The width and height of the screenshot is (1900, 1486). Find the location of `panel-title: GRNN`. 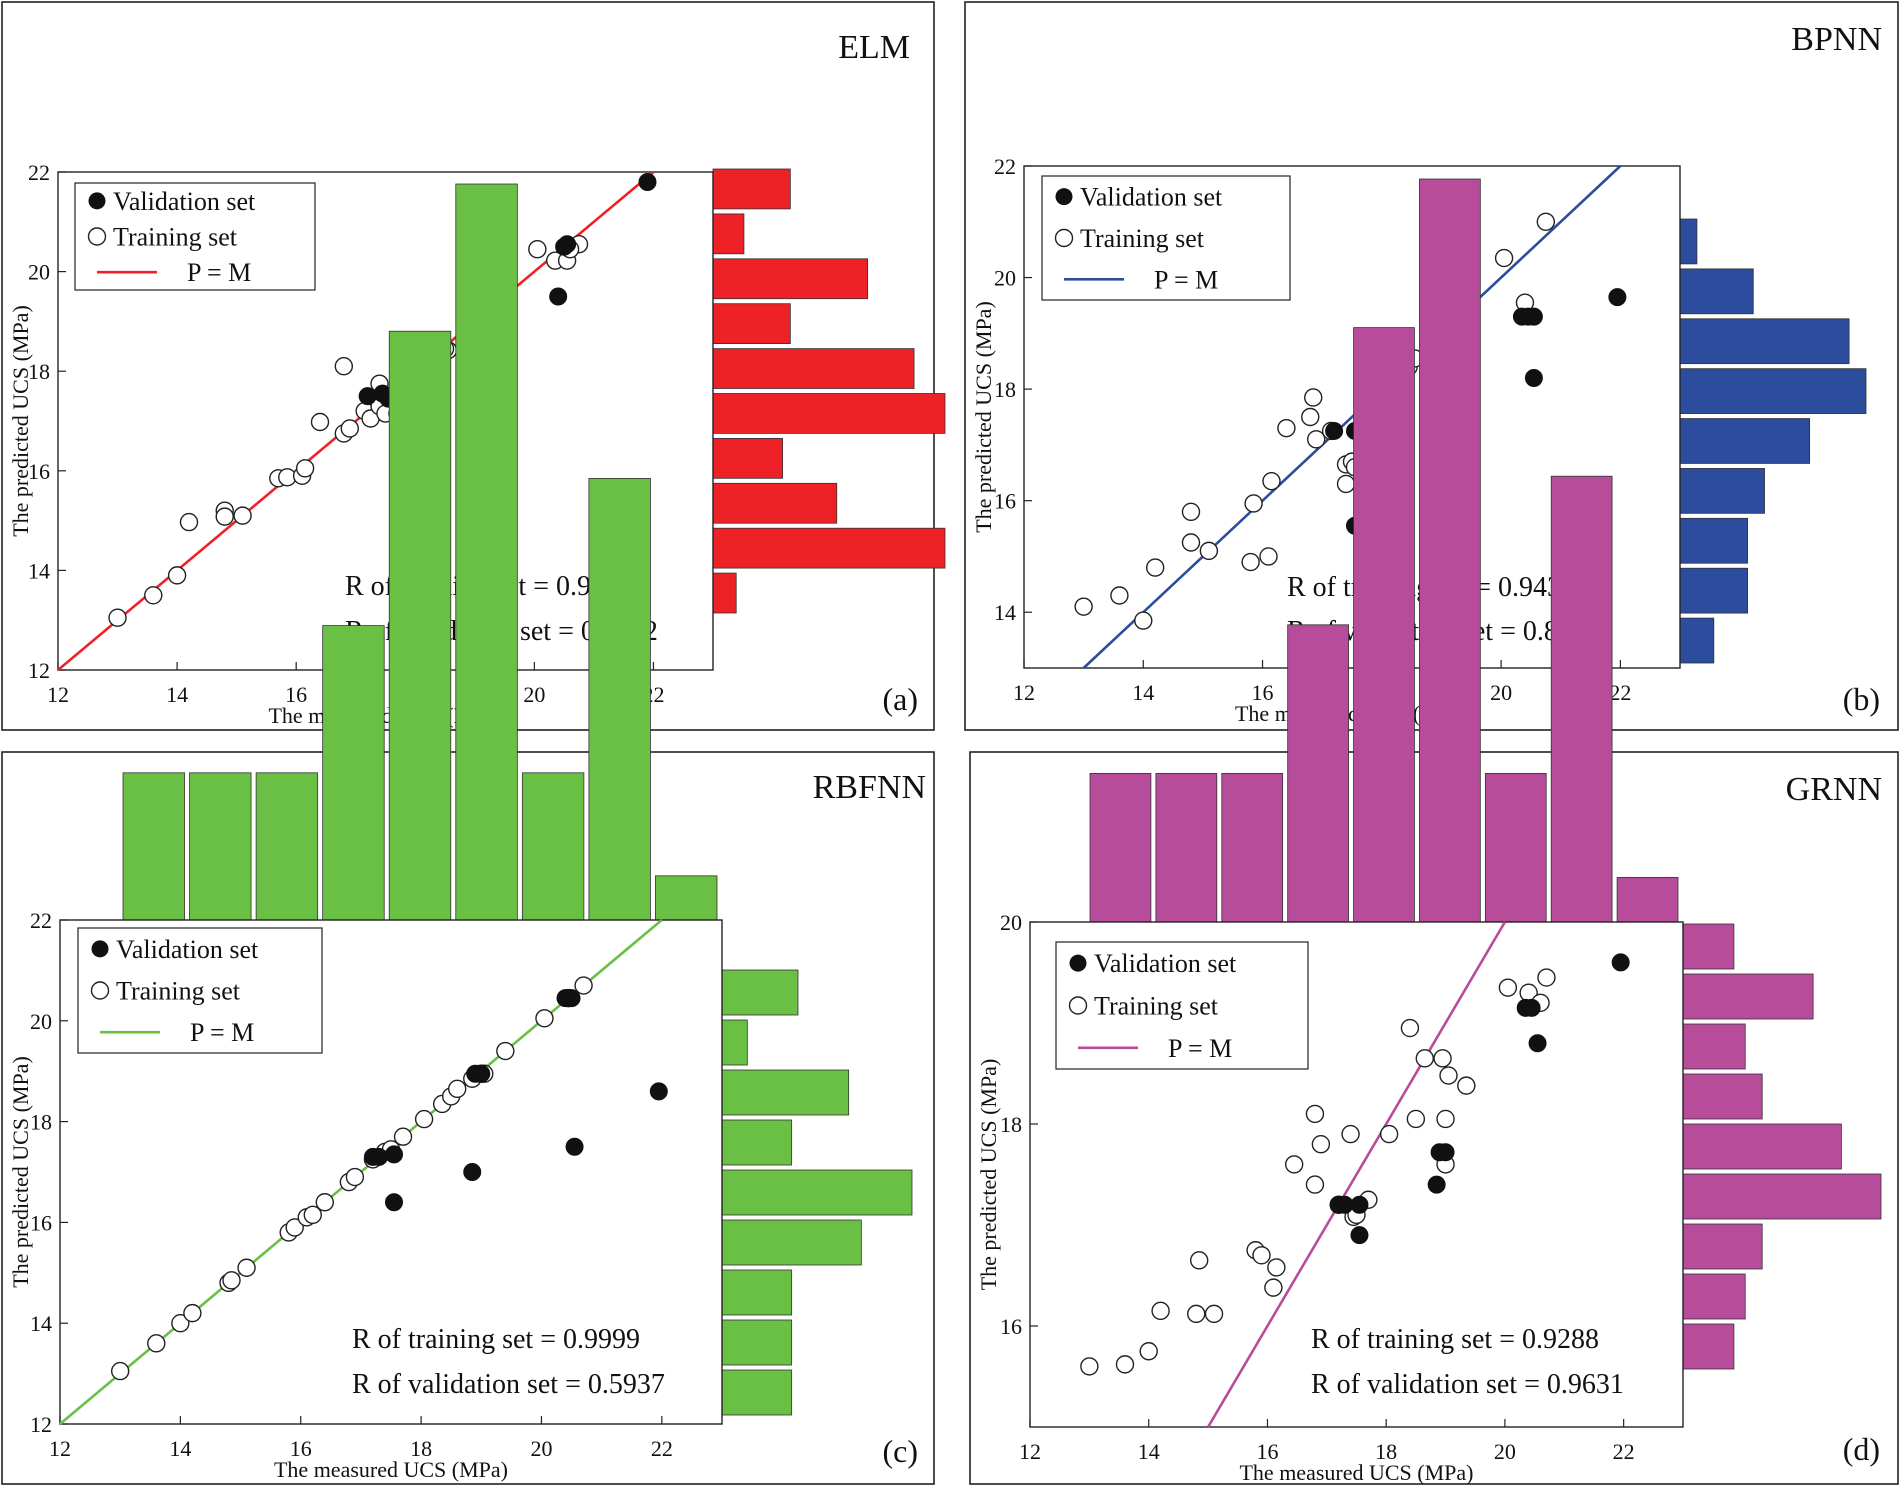

panel-title: GRNN is located at coordinates (1834, 789).